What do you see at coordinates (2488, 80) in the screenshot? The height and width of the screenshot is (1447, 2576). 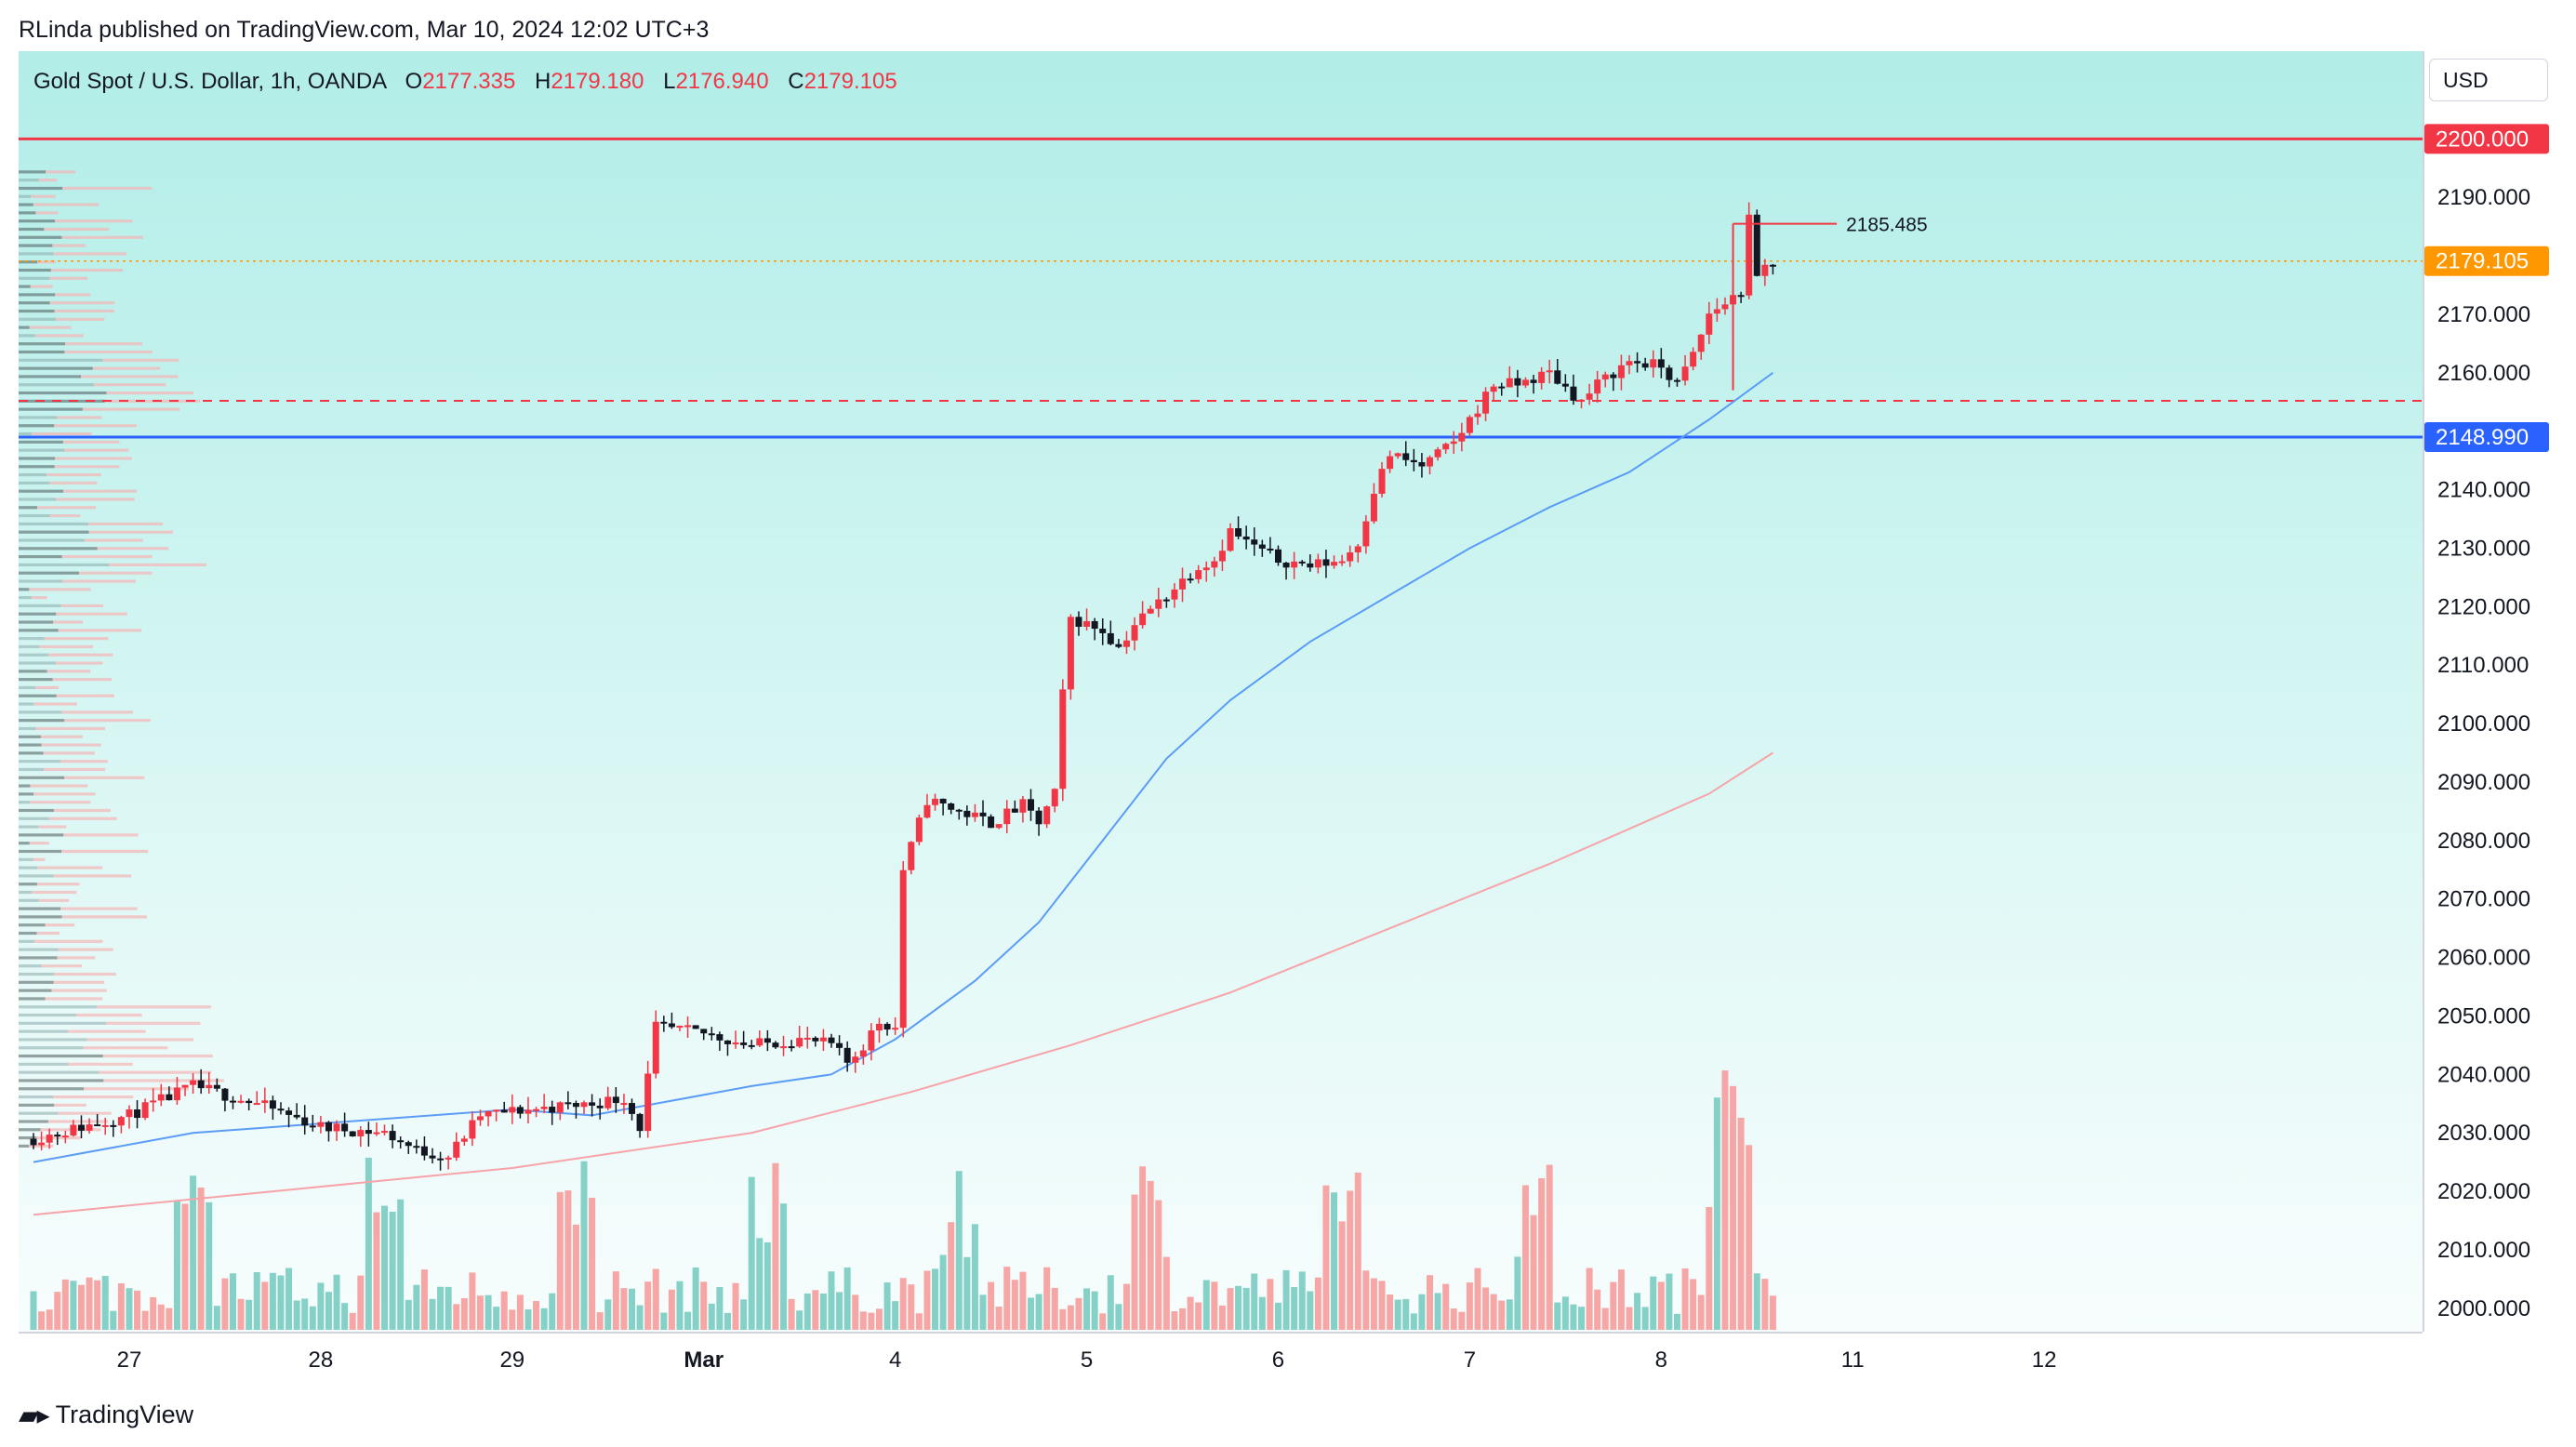 I see `currency-button: USD` at bounding box center [2488, 80].